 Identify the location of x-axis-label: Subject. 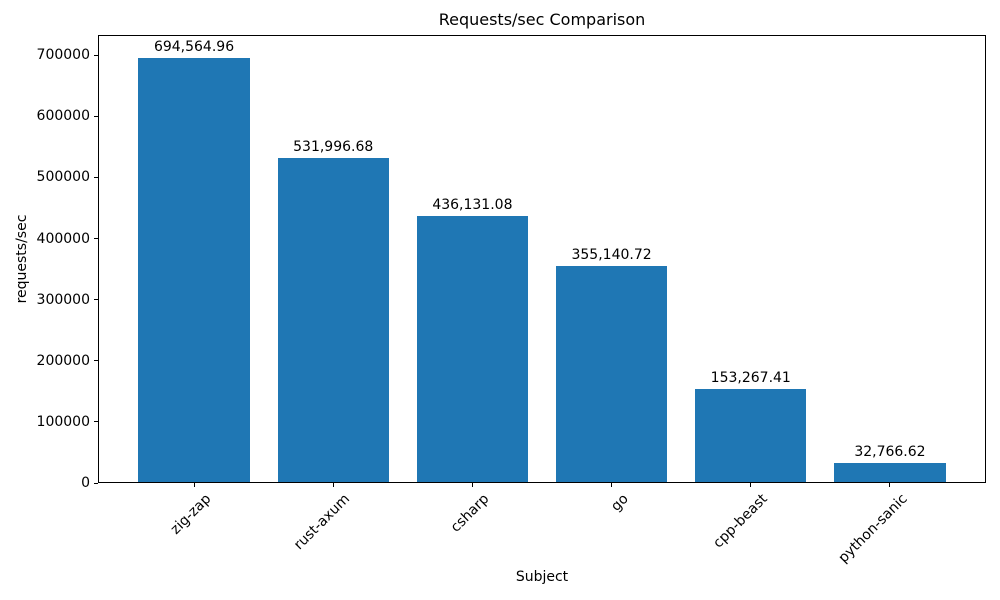
(542, 577).